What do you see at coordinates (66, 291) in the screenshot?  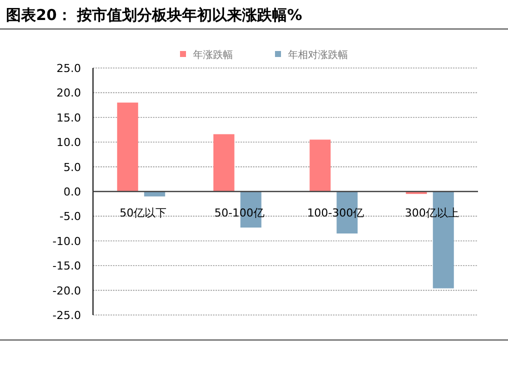 I see `y-tick-label: -20.0` at bounding box center [66, 291].